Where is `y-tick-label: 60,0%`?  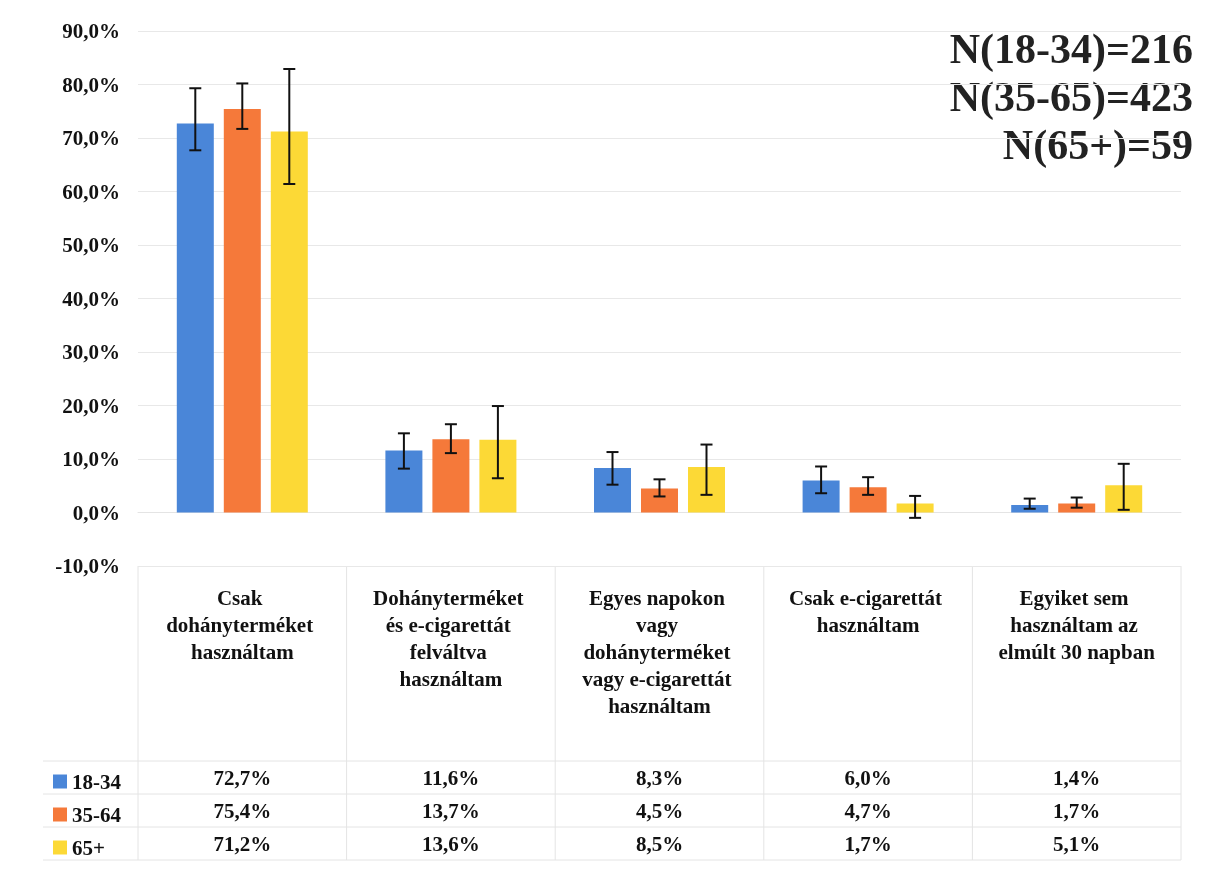
y-tick-label: 60,0% is located at coordinates (91, 191).